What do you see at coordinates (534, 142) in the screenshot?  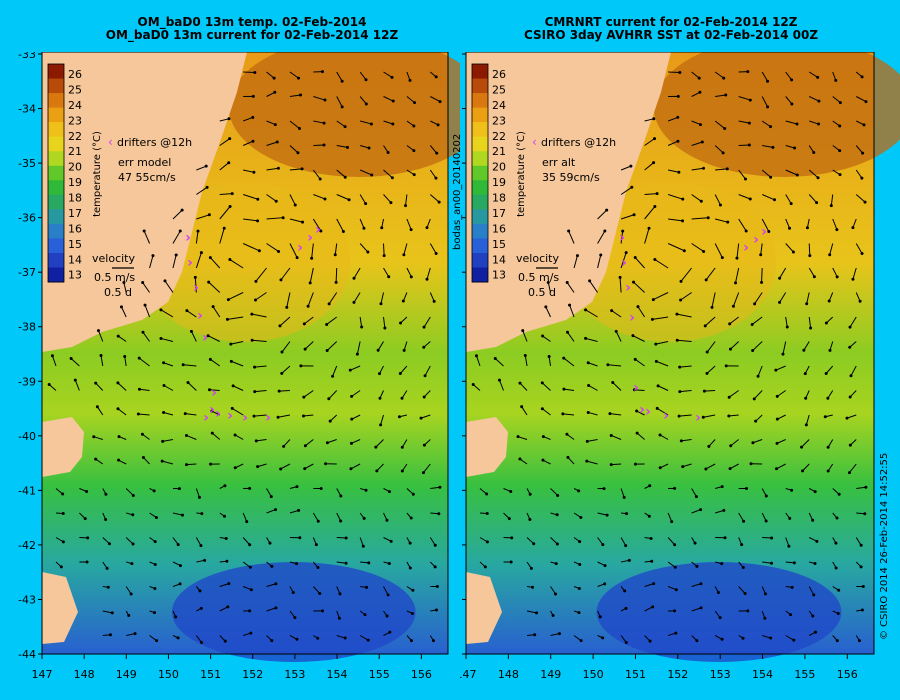 I see `drifter-legend-icon: ‹` at bounding box center [534, 142].